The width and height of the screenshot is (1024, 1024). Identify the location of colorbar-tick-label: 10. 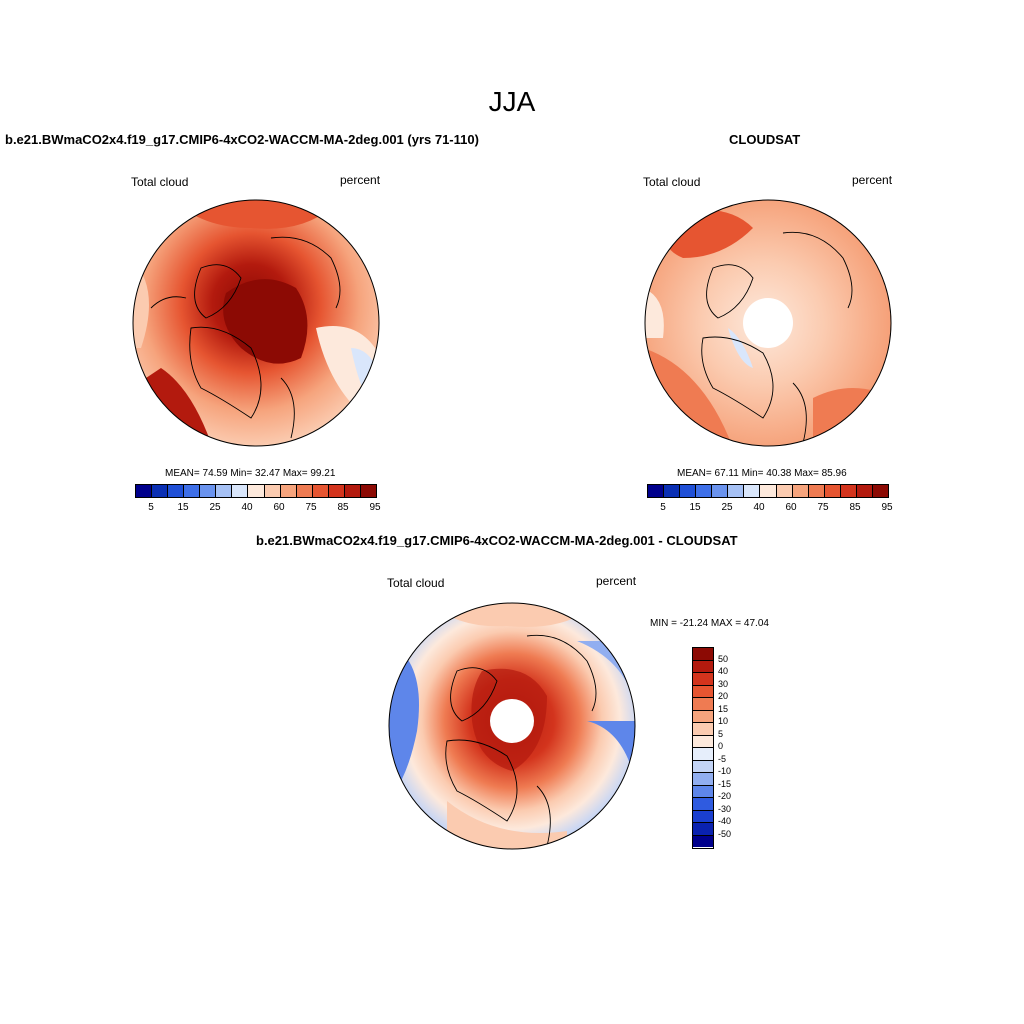
(723, 721).